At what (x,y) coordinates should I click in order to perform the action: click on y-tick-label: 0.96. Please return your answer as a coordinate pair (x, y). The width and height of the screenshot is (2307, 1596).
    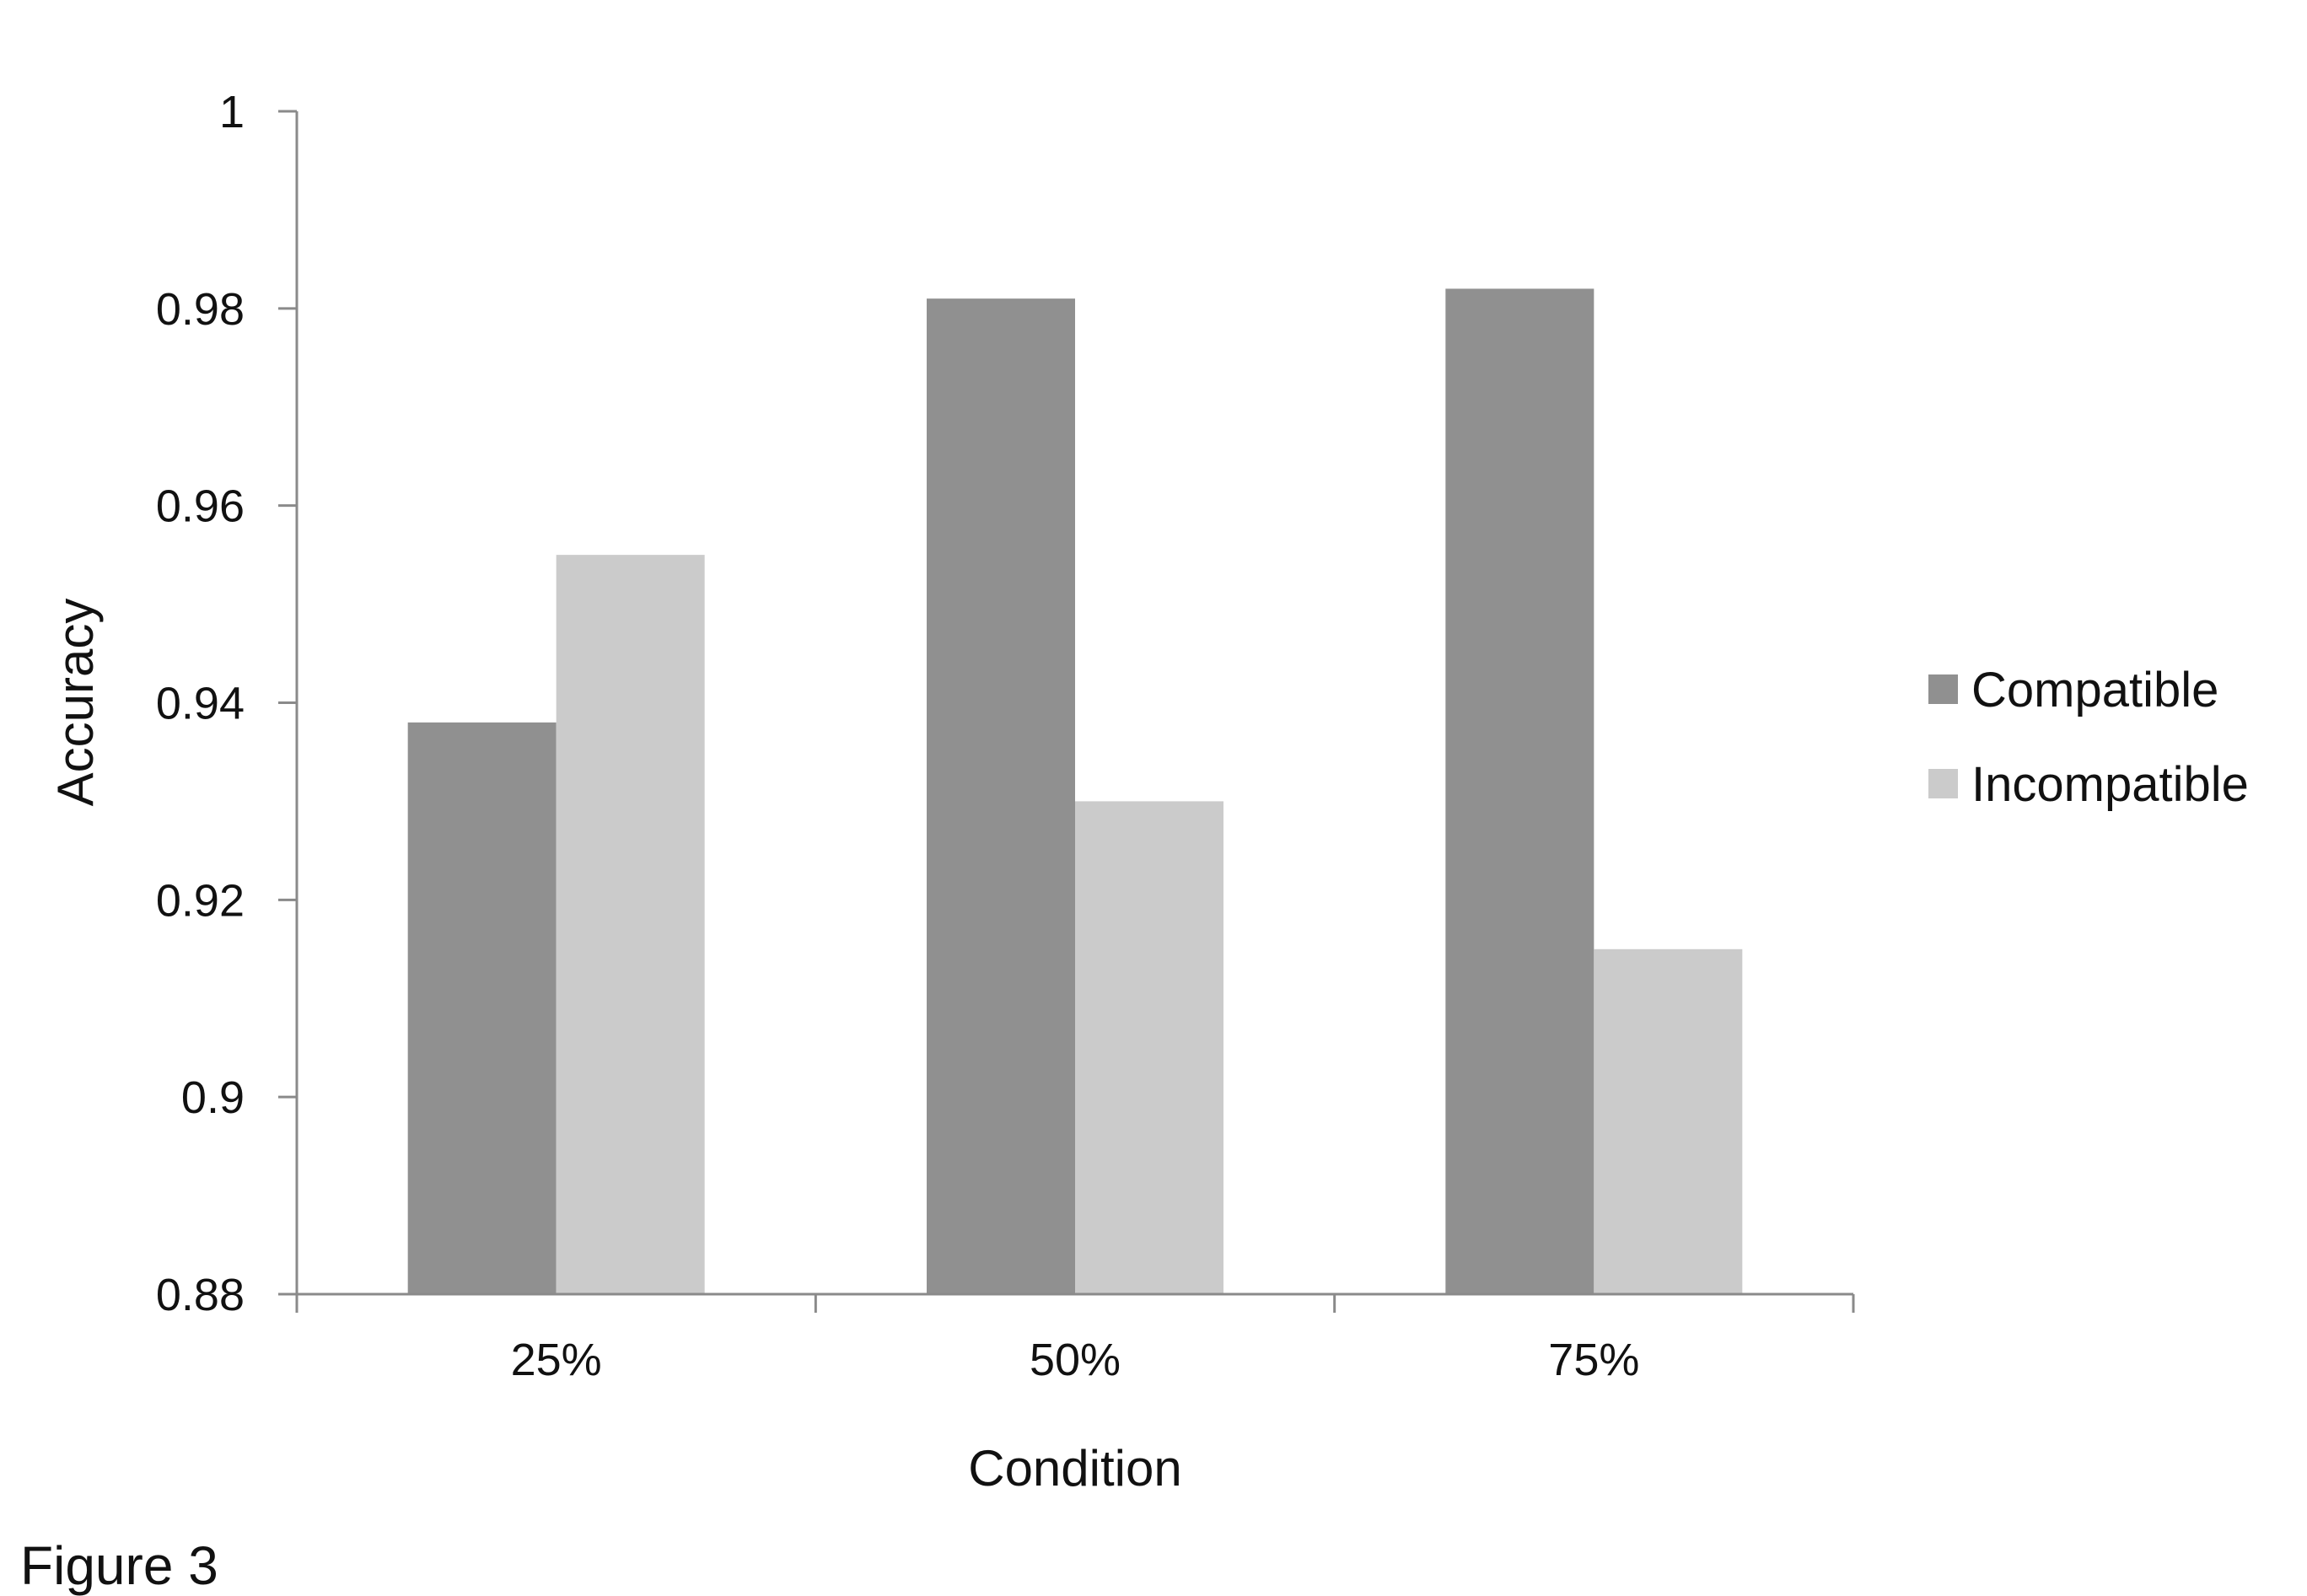
    Looking at the image, I should click on (201, 507).